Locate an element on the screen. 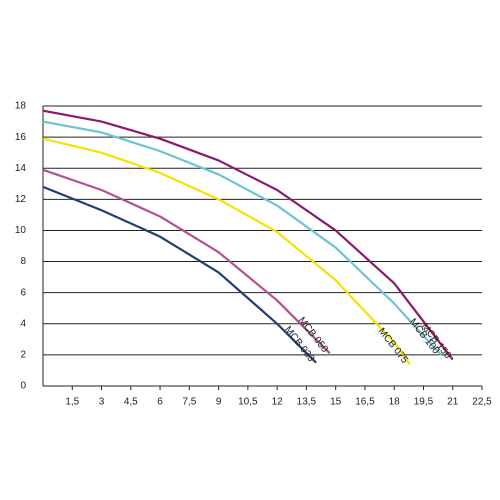  y-tick-label: 2 is located at coordinates (23, 355).